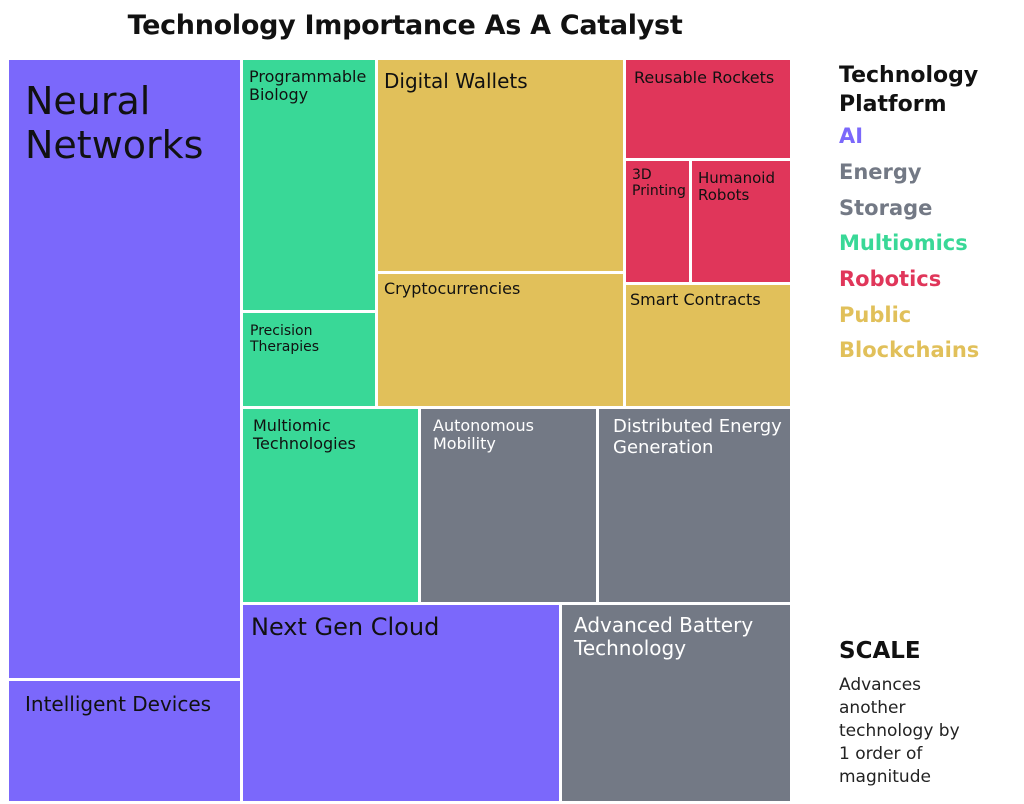  Describe the element at coordinates (851, 136) in the screenshot. I see `legend-item-ai: AI` at that location.